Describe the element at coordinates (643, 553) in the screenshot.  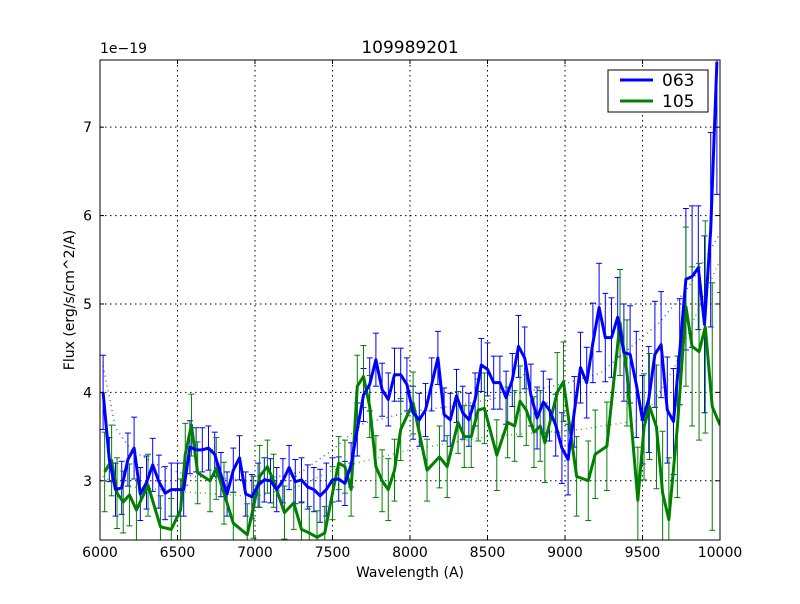
I see `x-tick-label: 9500` at that location.